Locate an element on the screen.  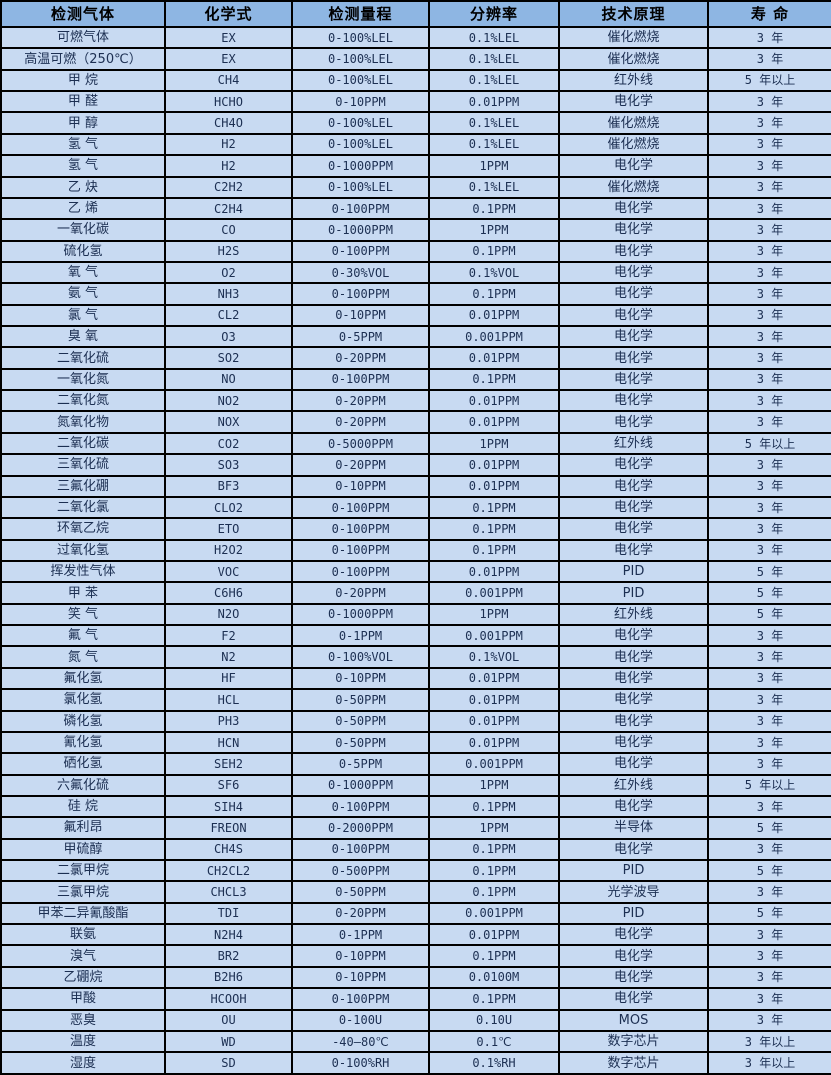
lifespan-cell: 3 年以上 is located at coordinates (769, 1063).